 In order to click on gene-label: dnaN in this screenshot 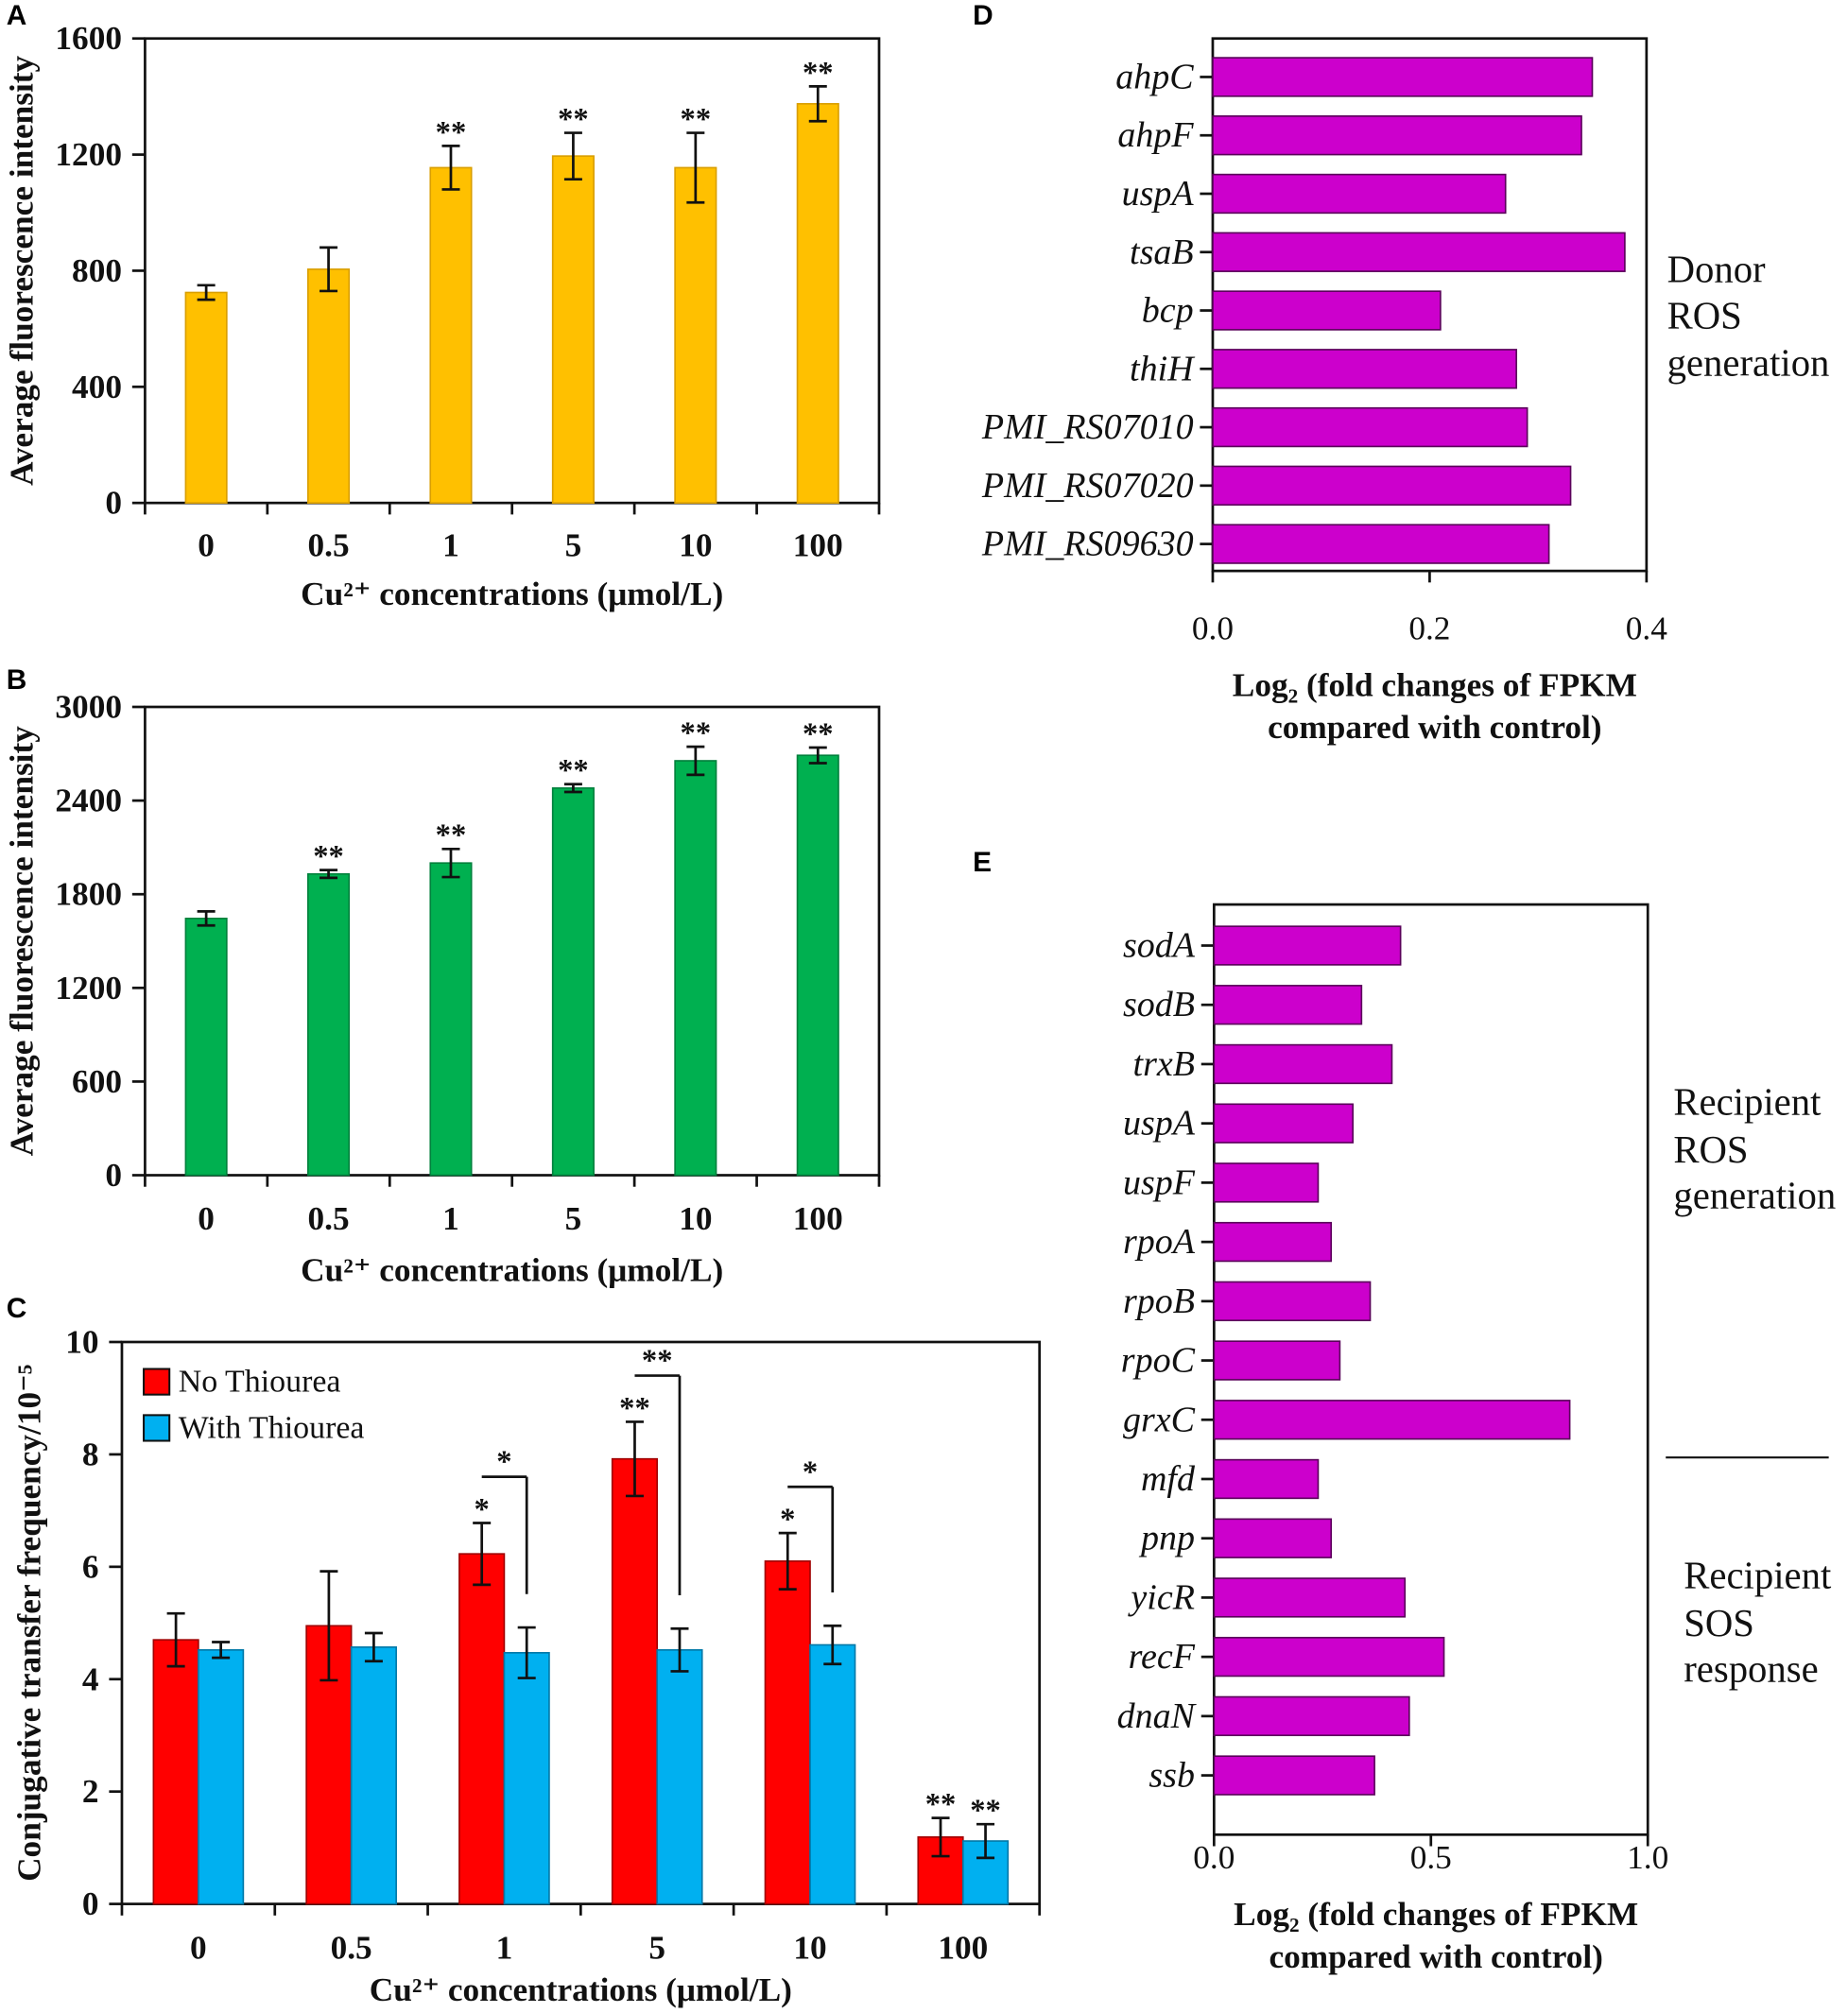, I will do `click(1157, 1716)`.